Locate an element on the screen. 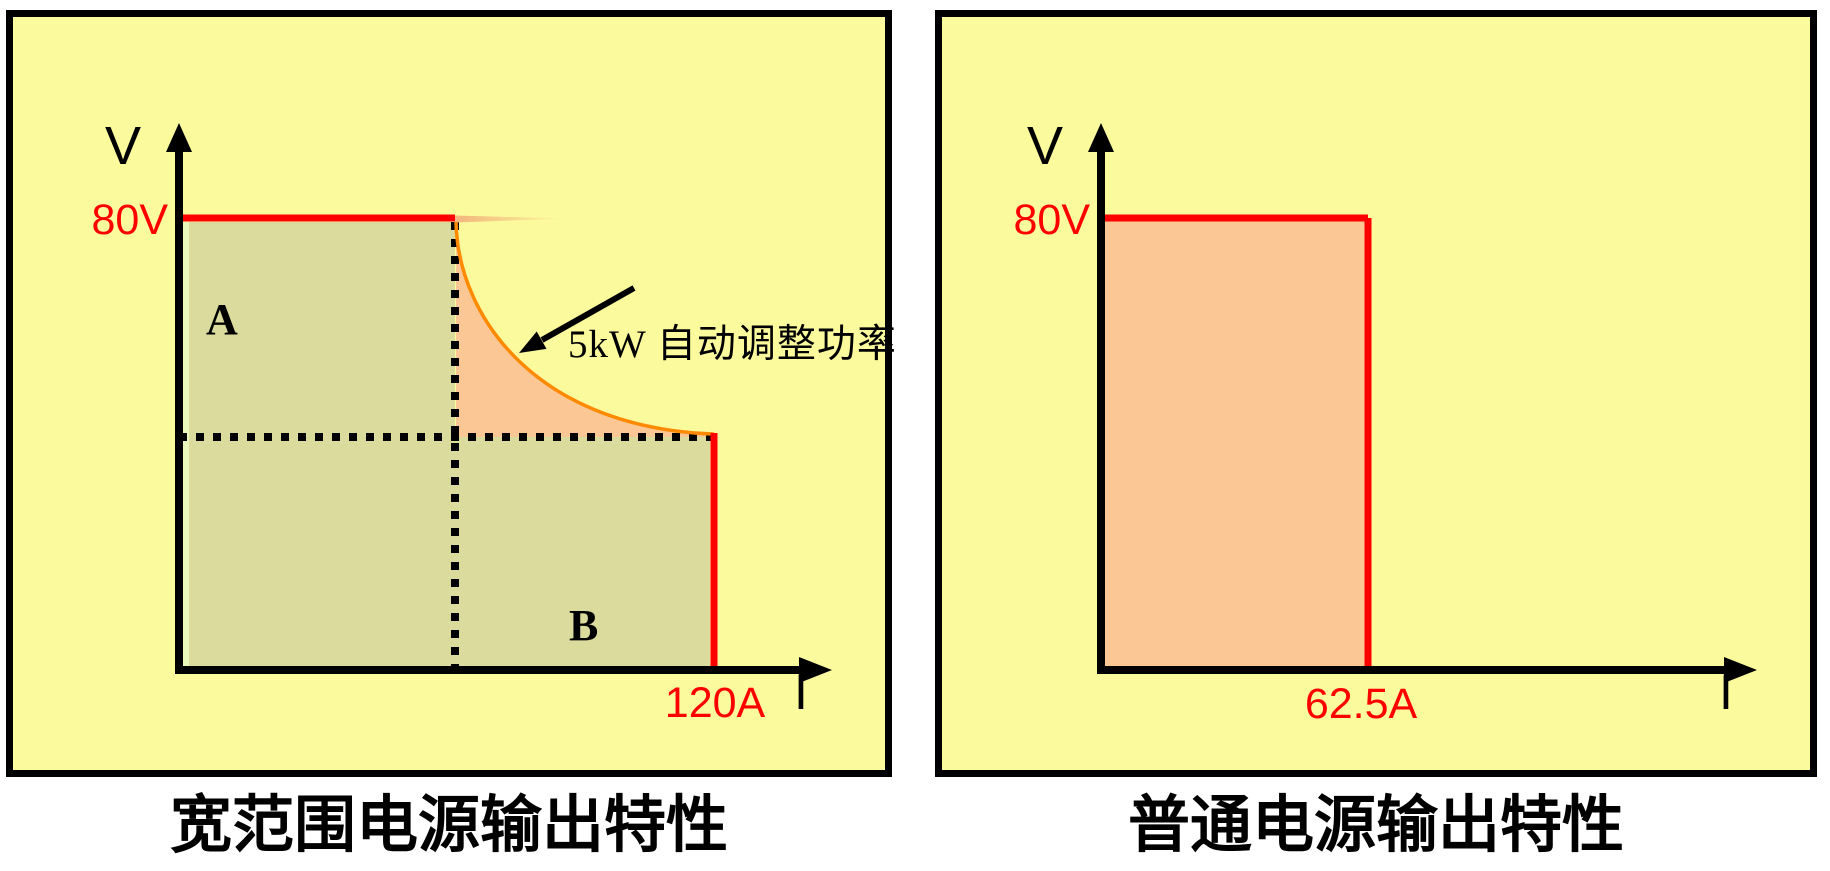 The height and width of the screenshot is (871, 1830). region-a-label: A is located at coordinates (222, 319).